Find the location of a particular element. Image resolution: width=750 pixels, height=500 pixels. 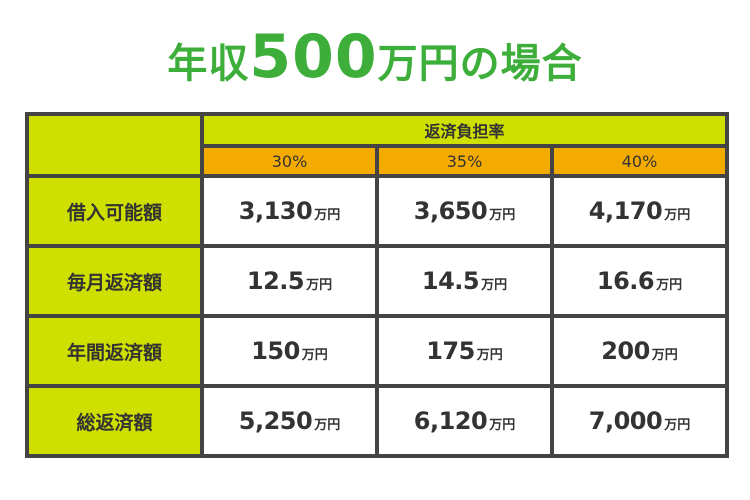

row-label: 総返済額 is located at coordinates (114, 421).